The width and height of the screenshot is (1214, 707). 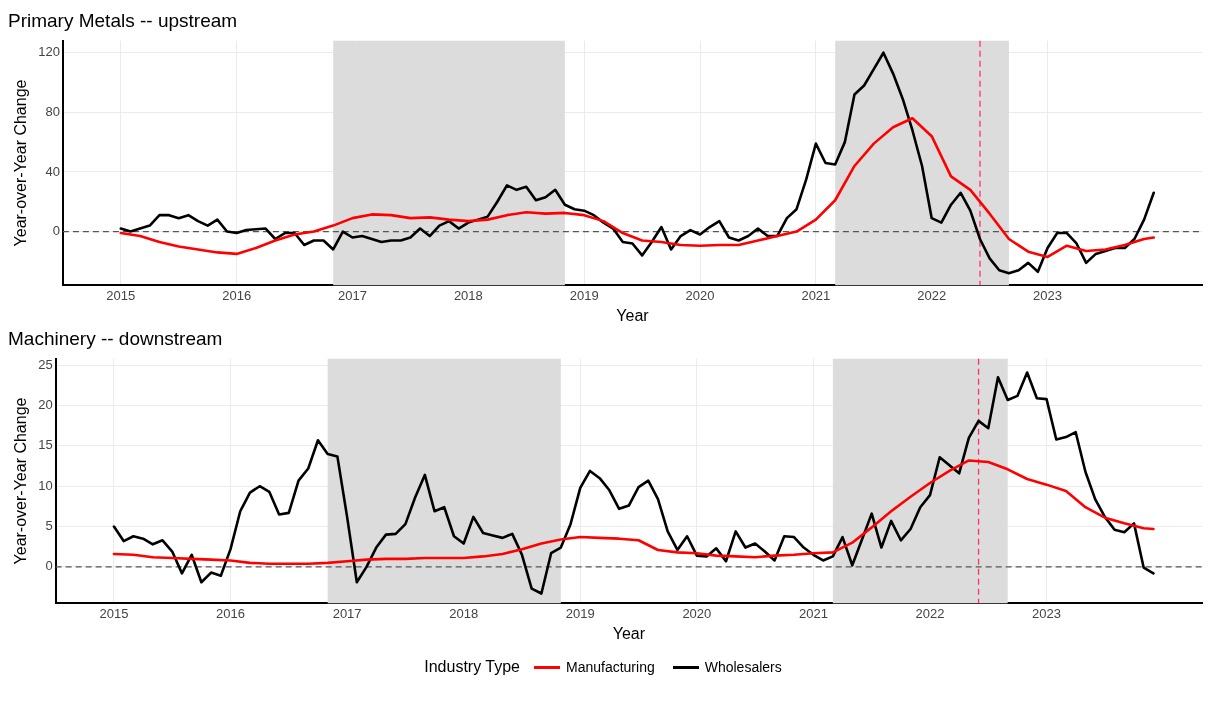 What do you see at coordinates (45, 485) in the screenshot?
I see `y-tick-label: 10` at bounding box center [45, 485].